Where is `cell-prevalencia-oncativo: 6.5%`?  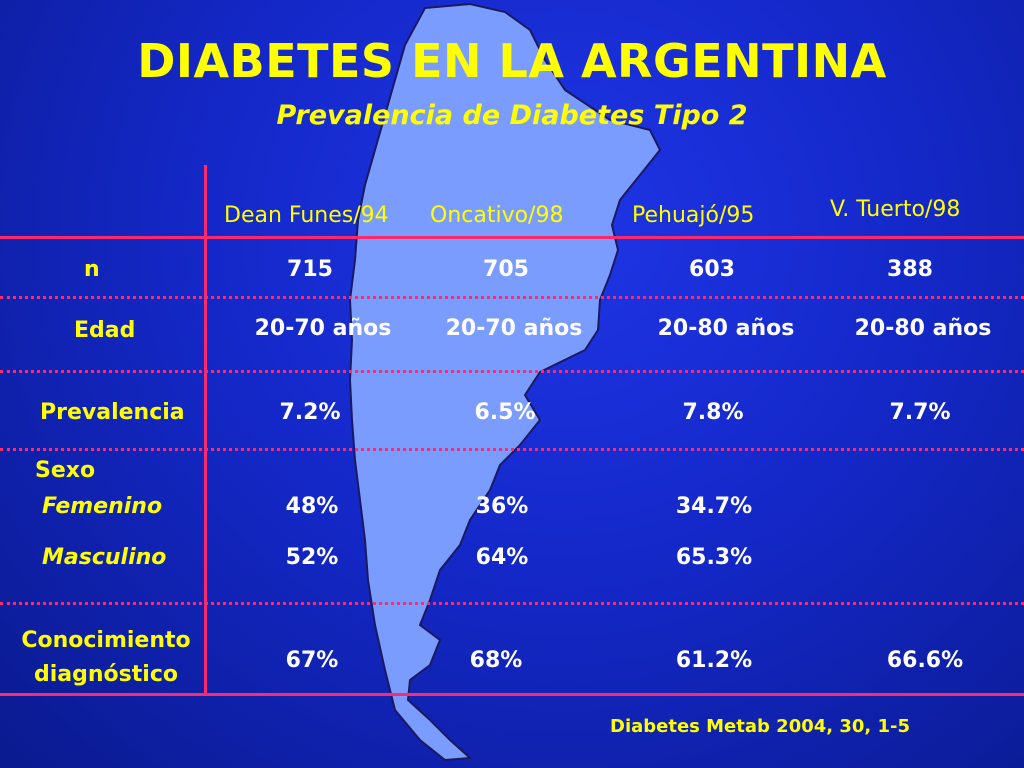 cell-prevalencia-oncativo: 6.5% is located at coordinates (505, 412).